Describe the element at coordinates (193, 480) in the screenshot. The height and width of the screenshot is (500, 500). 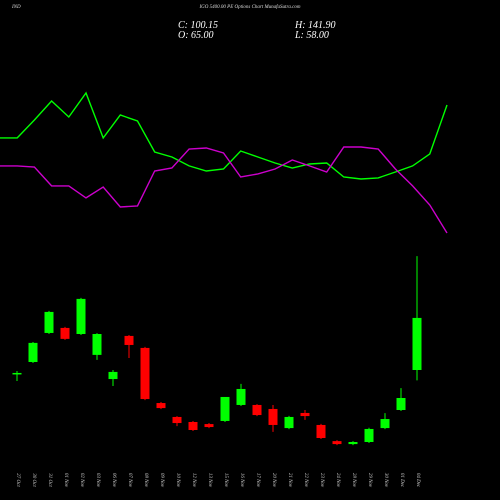
I see `x-tick-label: 12 Nov` at that location.